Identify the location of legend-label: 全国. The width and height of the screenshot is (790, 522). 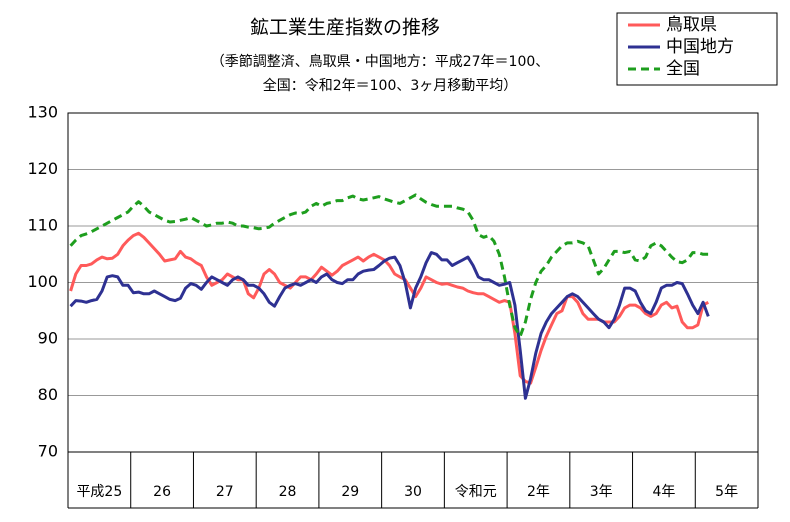
(683, 69).